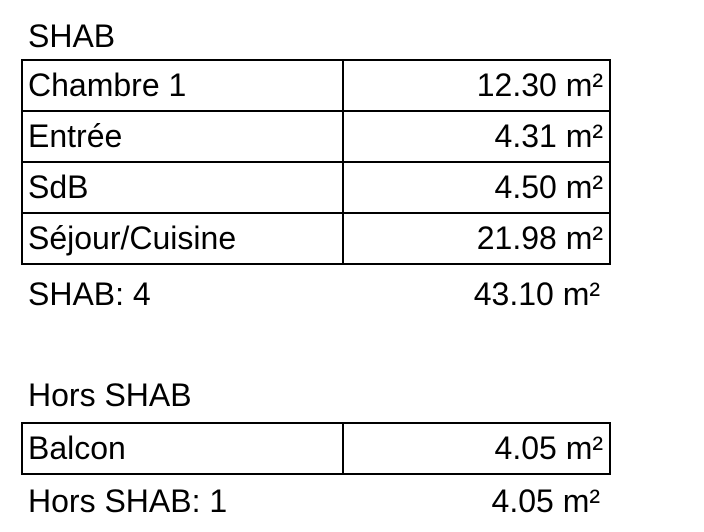 This screenshot has height=532, width=704. Describe the element at coordinates (475, 187) in the screenshot. I see `room-area-cell: 4.50 m²` at that location.